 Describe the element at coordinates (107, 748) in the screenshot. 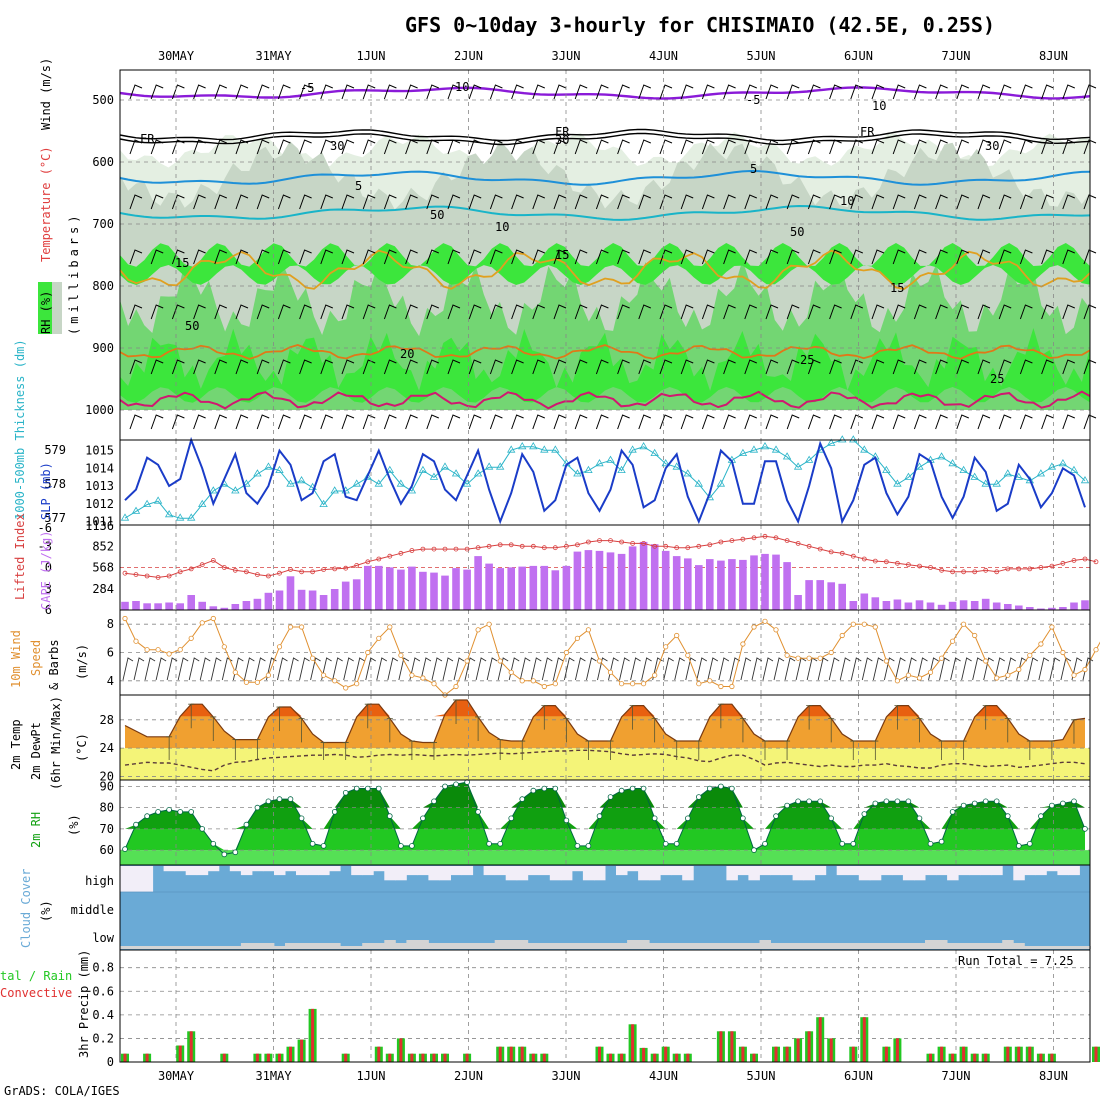

I see `temp2m-tick-24: 24` at that location.